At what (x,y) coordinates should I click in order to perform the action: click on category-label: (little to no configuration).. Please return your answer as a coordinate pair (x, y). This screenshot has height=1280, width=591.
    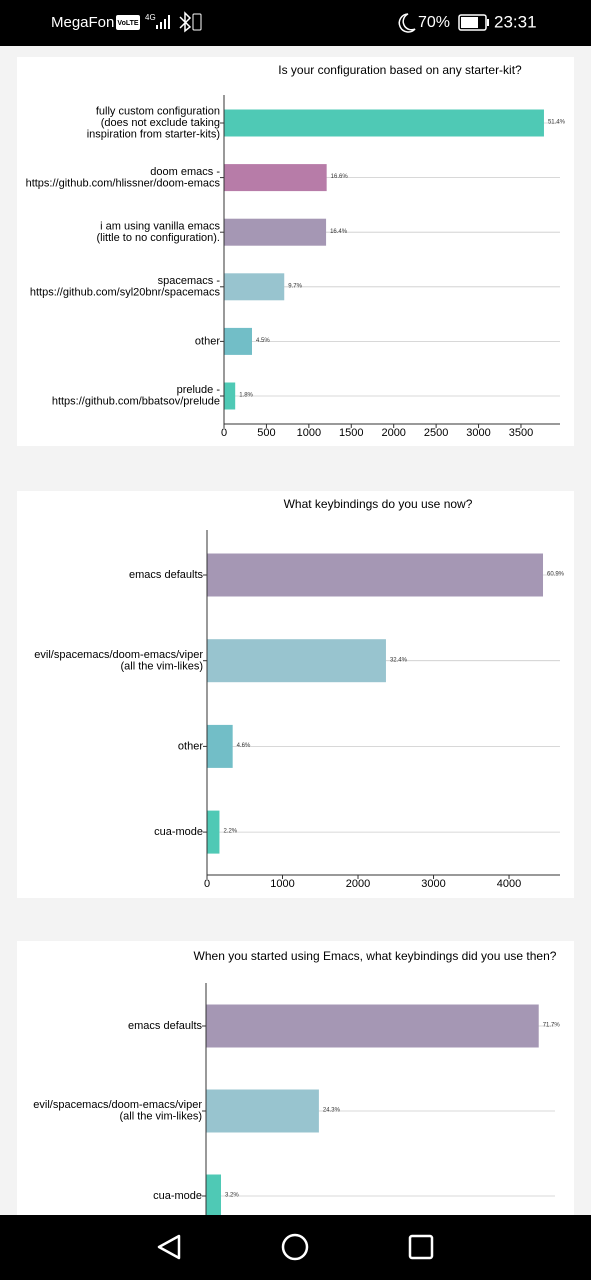
    Looking at the image, I should click on (158, 238).